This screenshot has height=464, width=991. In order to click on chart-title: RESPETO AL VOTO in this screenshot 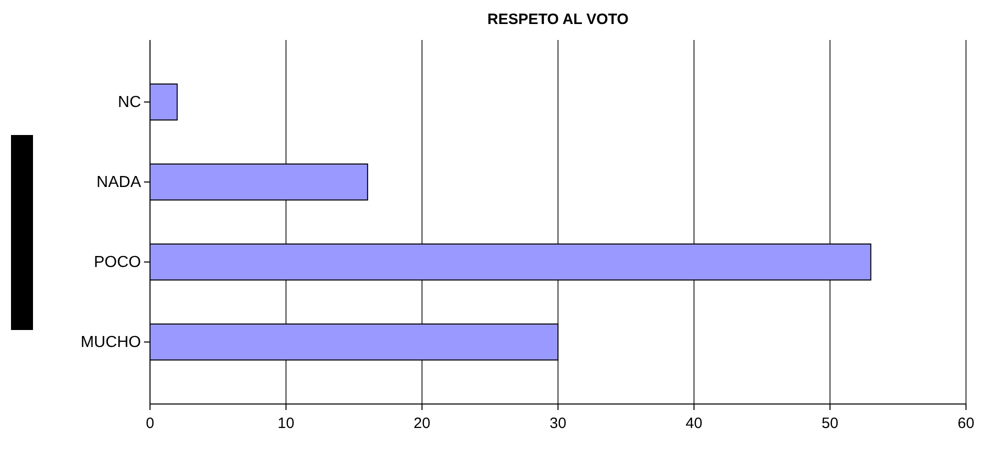, I will do `click(558, 19)`.